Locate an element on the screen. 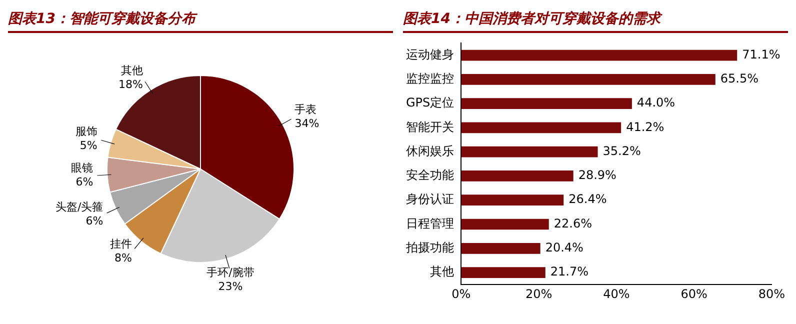 The image size is (796, 324). slice-label: 眼镜 is located at coordinates (82, 168).